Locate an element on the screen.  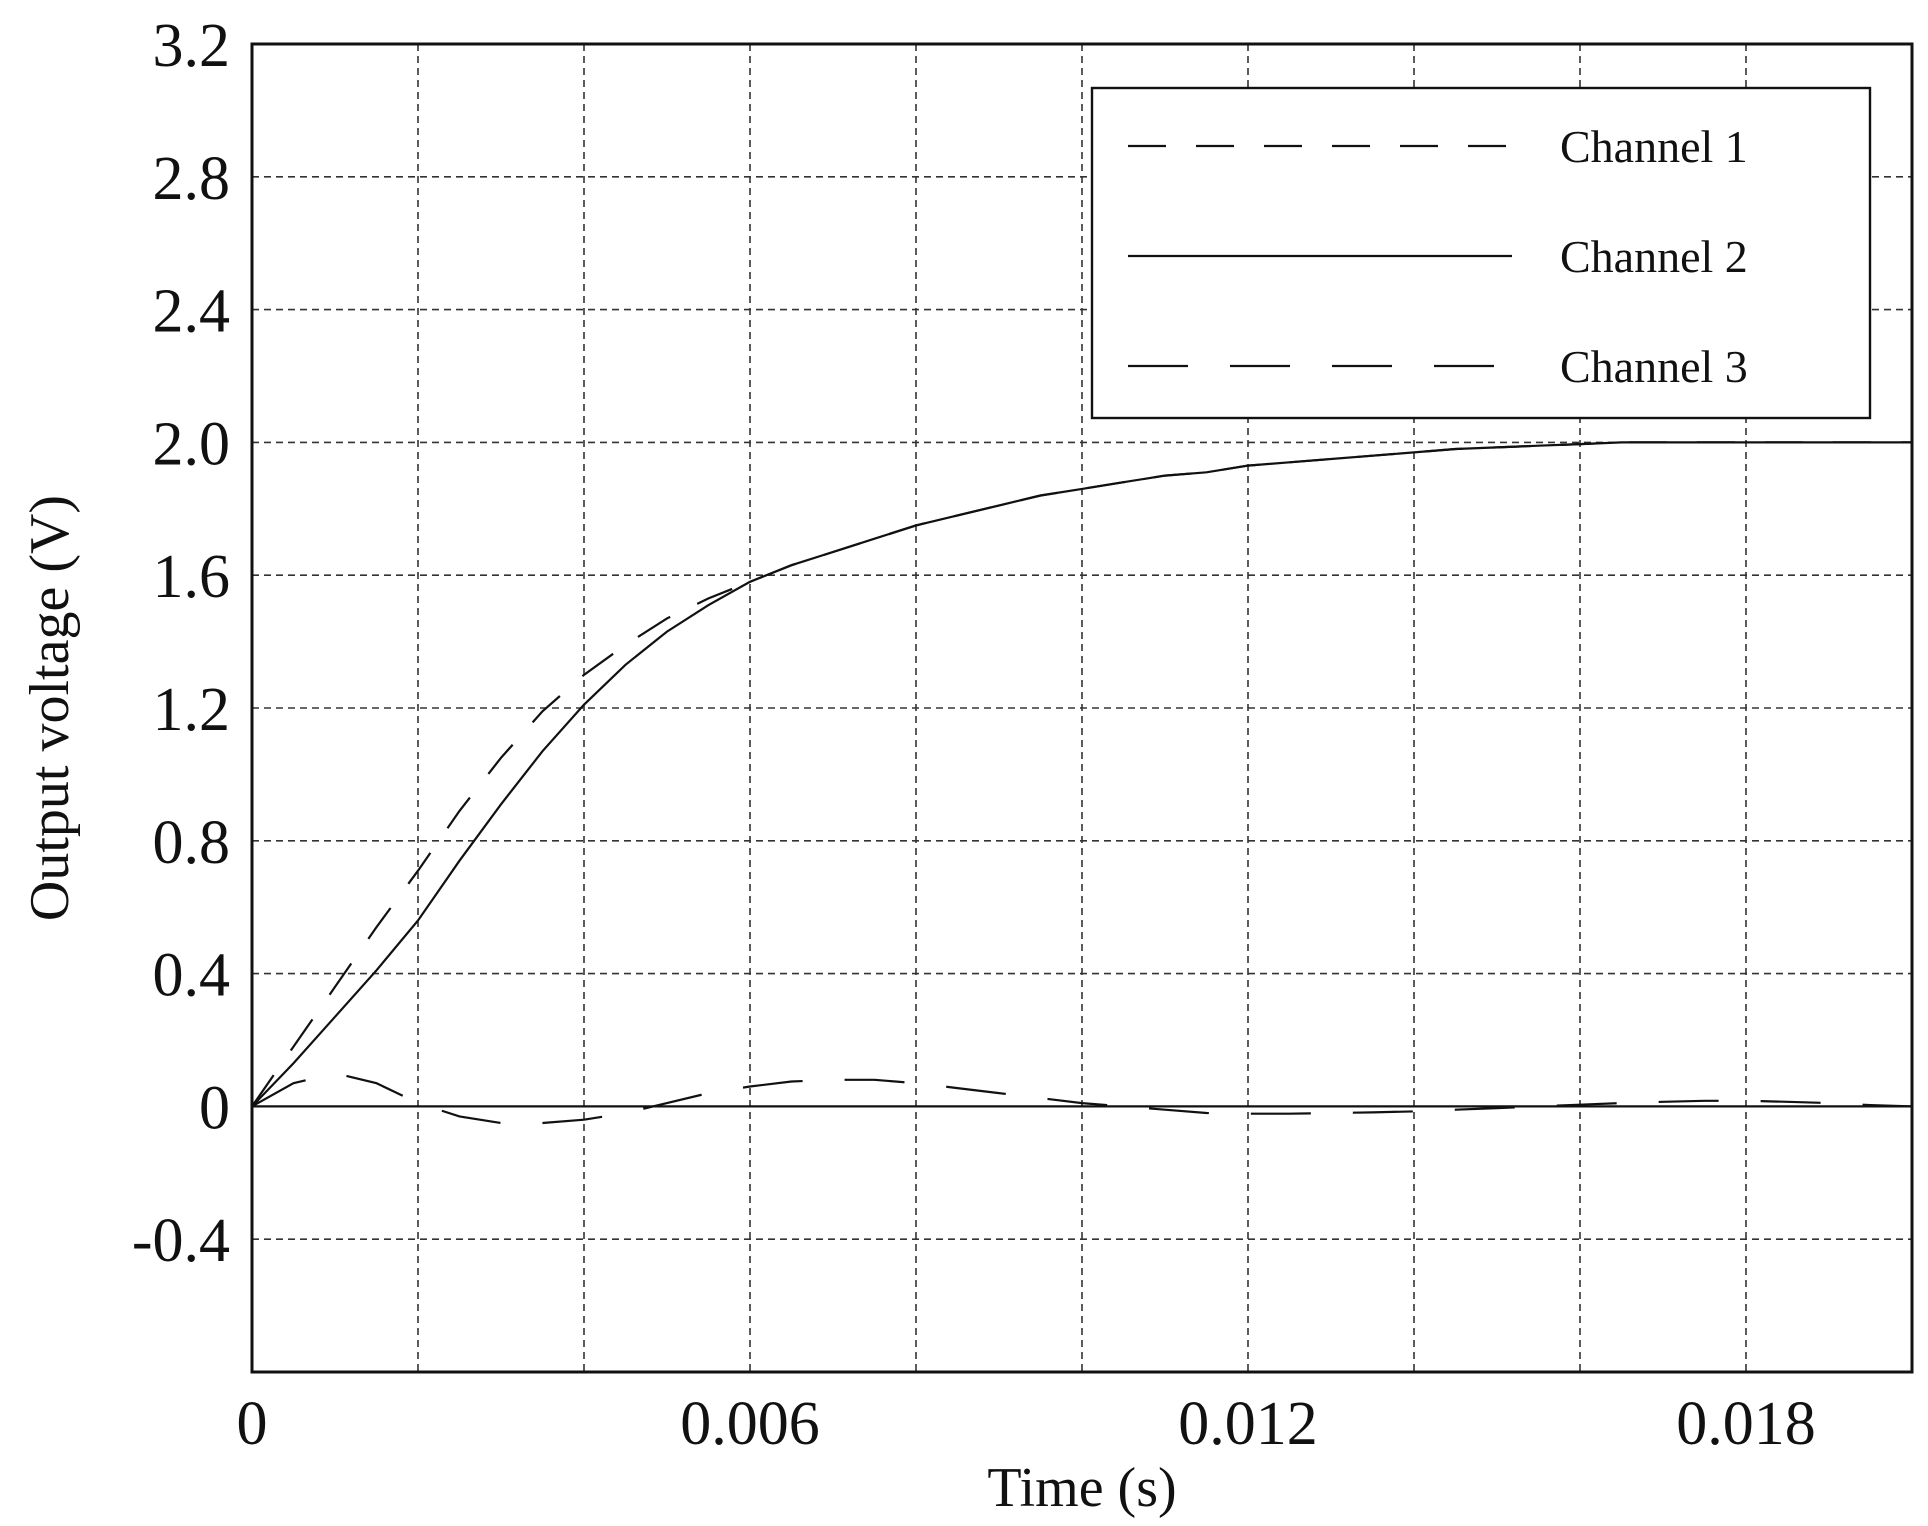
legend-label-channel-1: Channel 1 is located at coordinates (1654, 146).